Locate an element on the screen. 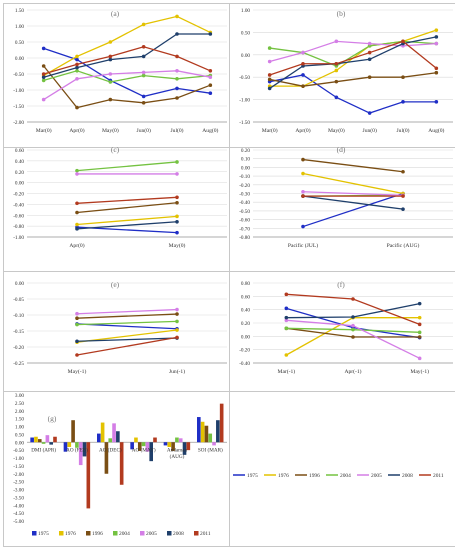 The image size is (455, 550). legend-swatch-2011 is located at coordinates (196, 533).